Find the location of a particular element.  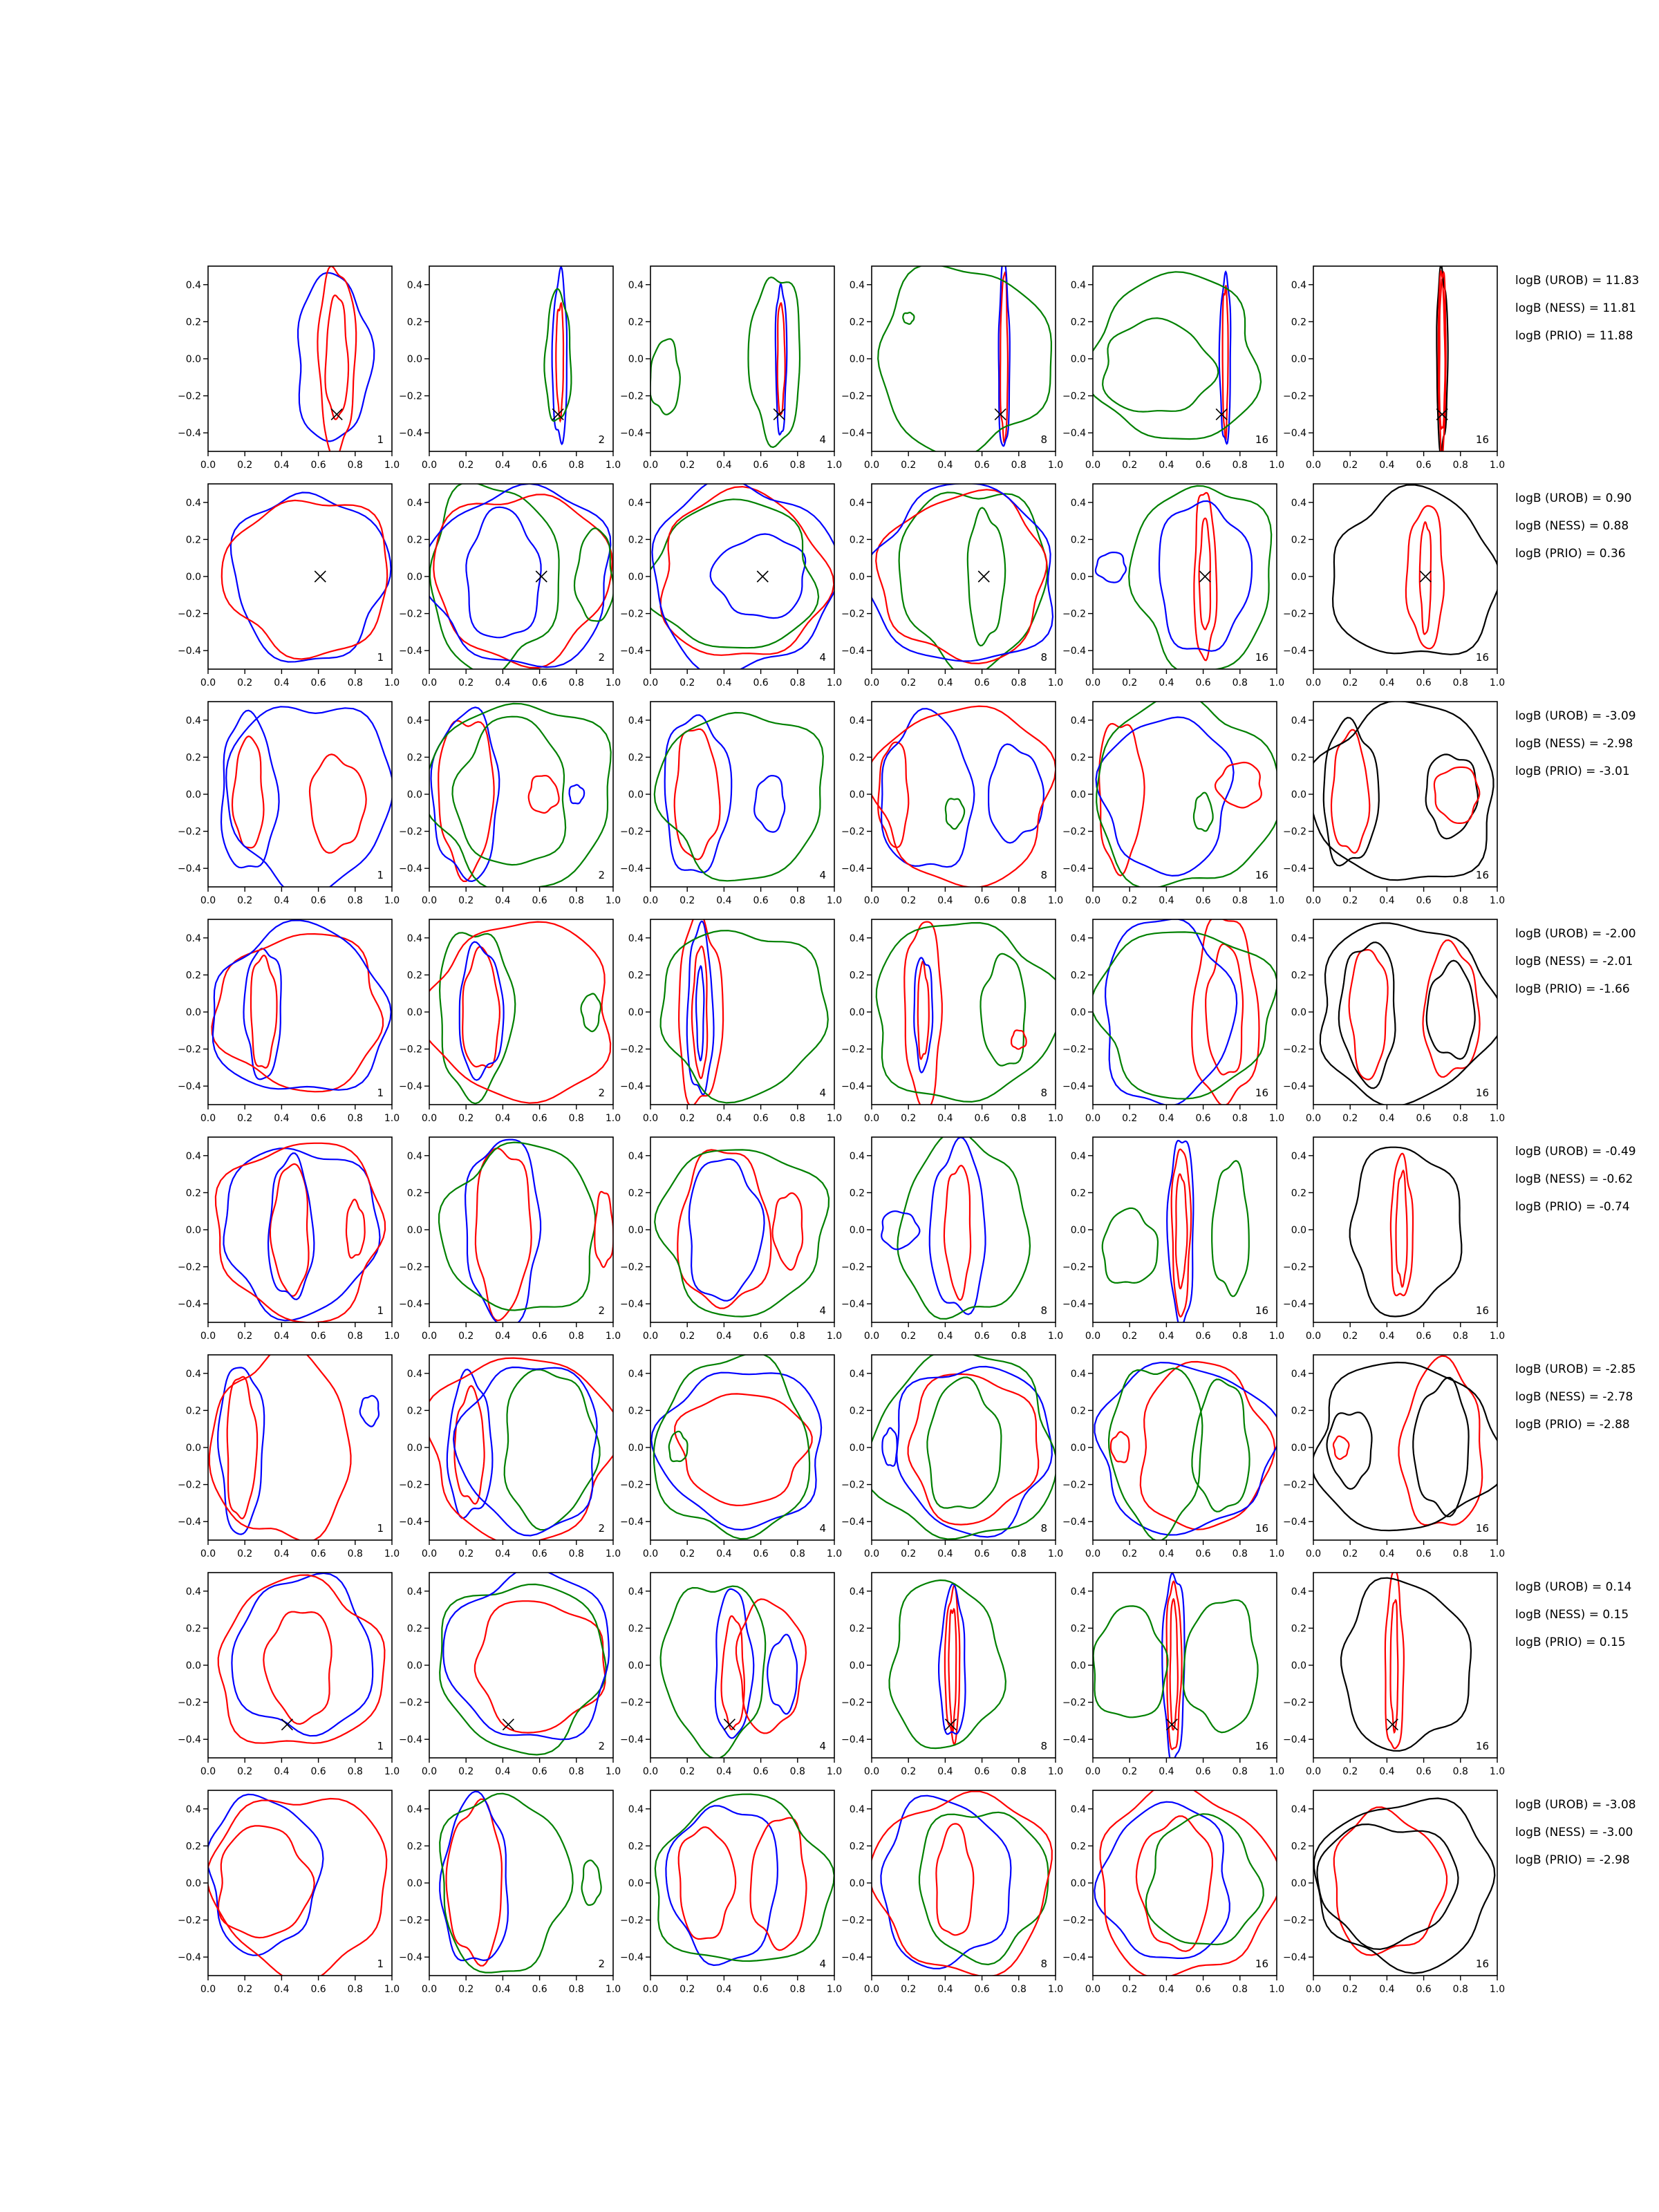

panel-r8-c5: 0.0 0.2 0.4 0.6 0.8 1.0 0.4 0.2 0.0 −0.2 −0.4 16 is located at coordinates (1173, 1892).